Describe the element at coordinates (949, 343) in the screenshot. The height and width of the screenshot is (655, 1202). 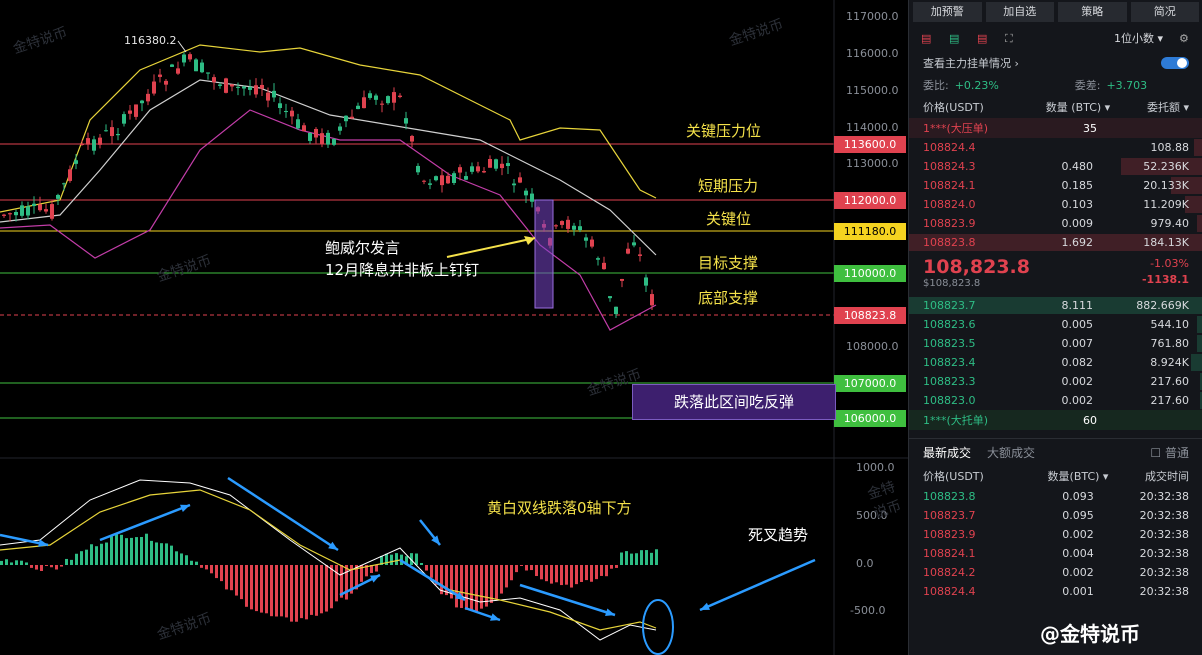
I see `bid-price: 108823.5` at that location.